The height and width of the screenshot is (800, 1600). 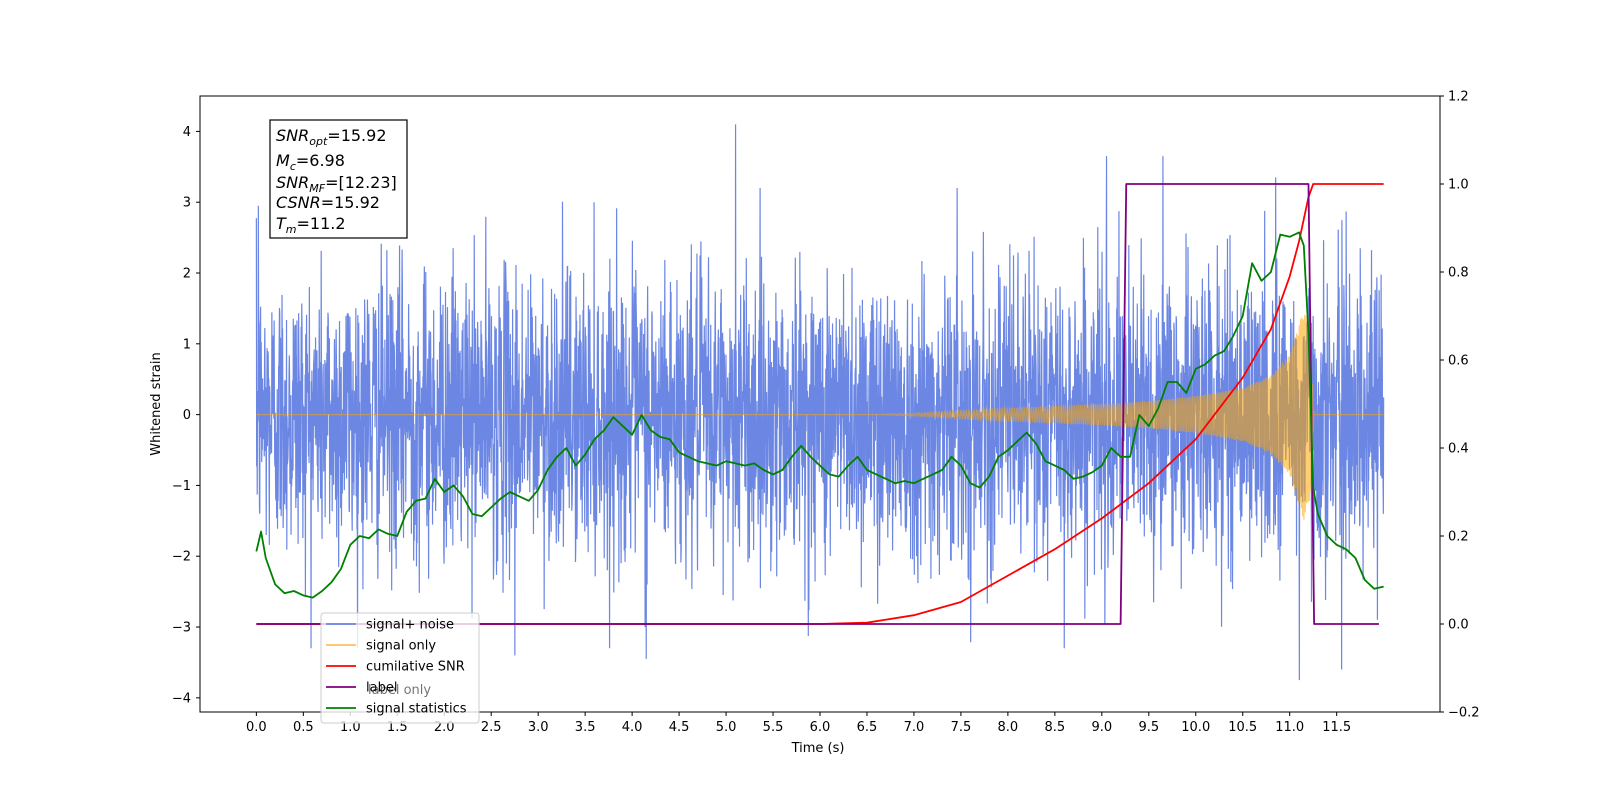 What do you see at coordinates (350, 202) in the screenshot?
I see `info-csnr-value: =15.92` at bounding box center [350, 202].